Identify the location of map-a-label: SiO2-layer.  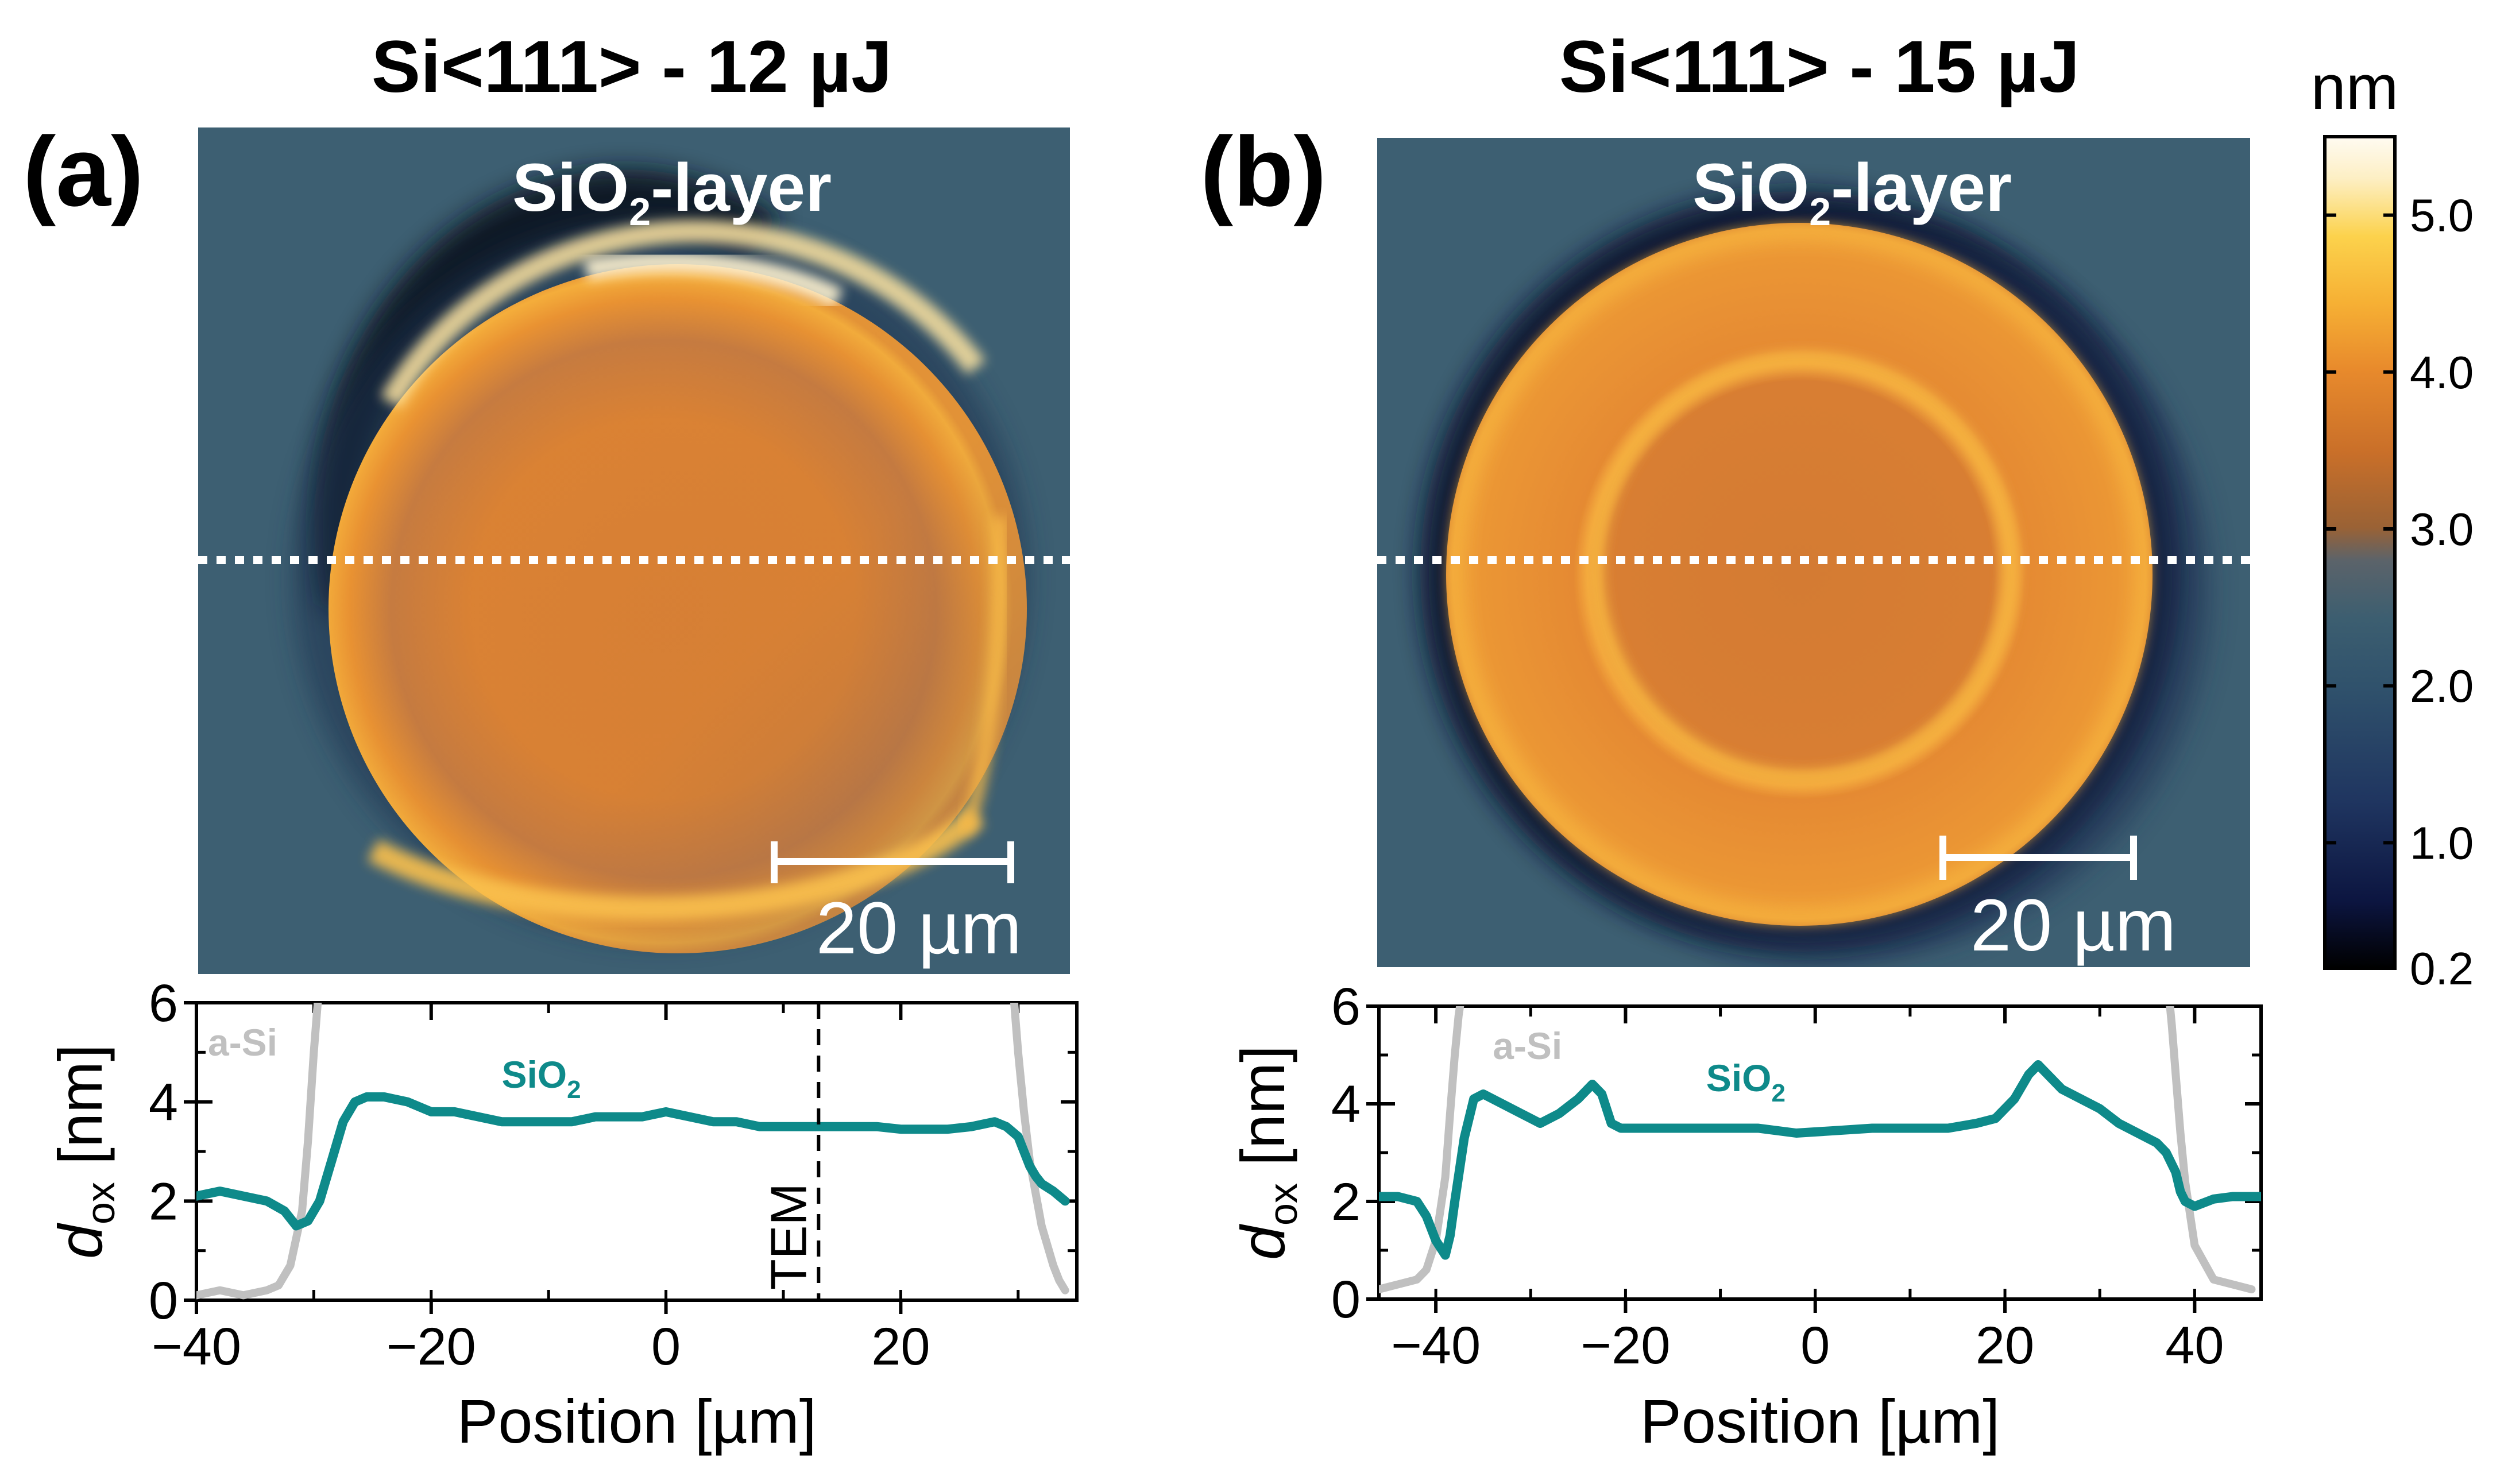
(672, 192).